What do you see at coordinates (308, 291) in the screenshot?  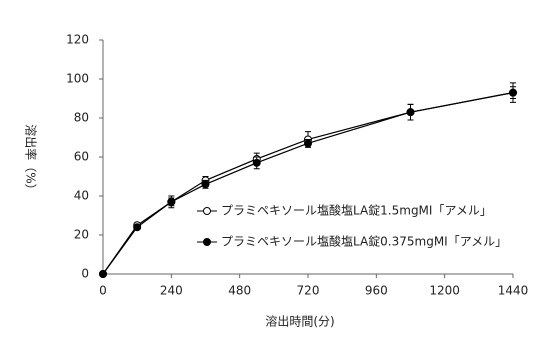 I see `x-tick-label: 720` at bounding box center [308, 291].